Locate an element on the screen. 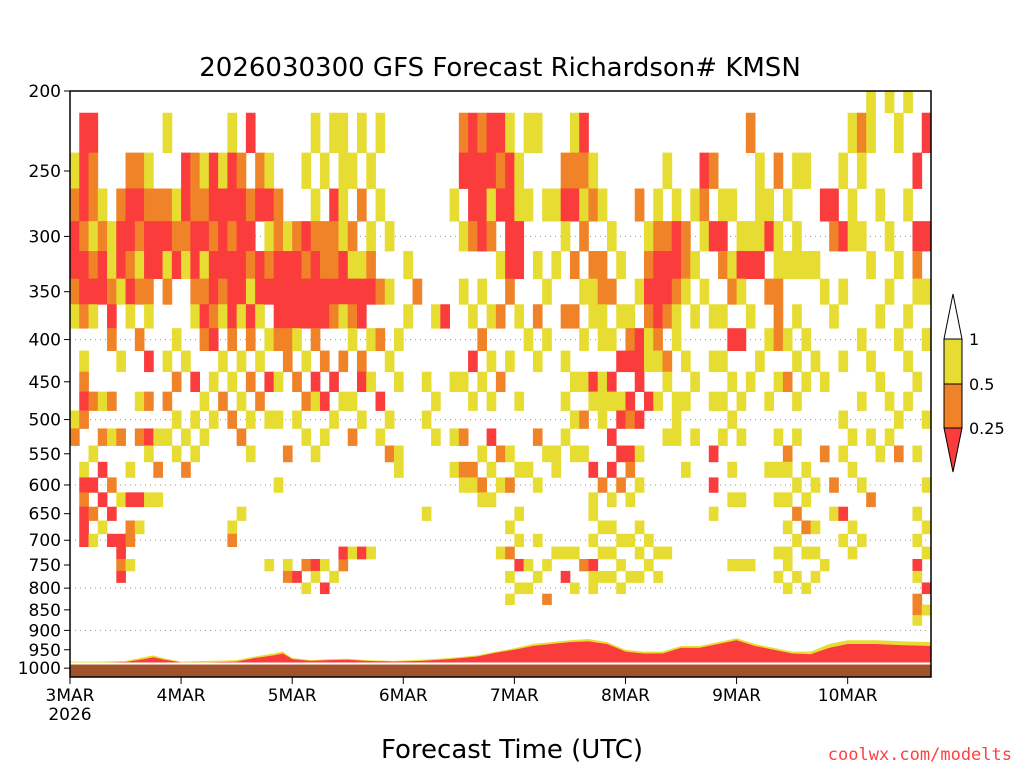  color-legend: 1 0.5 0.25 is located at coordinates (974, 383).